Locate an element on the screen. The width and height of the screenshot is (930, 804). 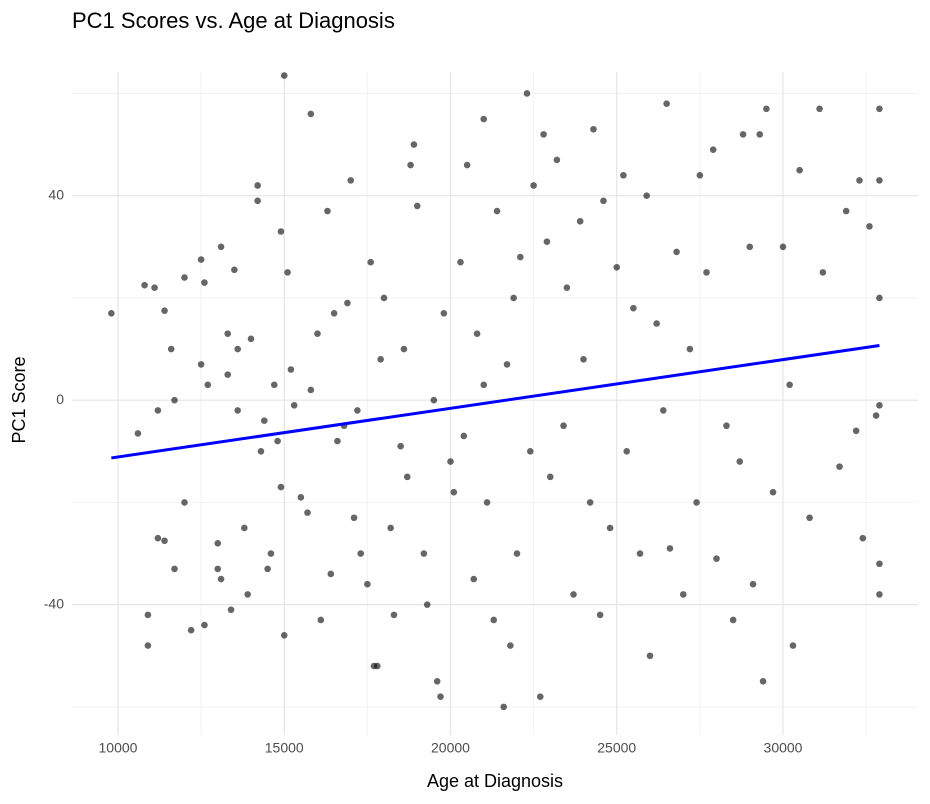
x-tick-label: 15000 is located at coordinates (284, 748).